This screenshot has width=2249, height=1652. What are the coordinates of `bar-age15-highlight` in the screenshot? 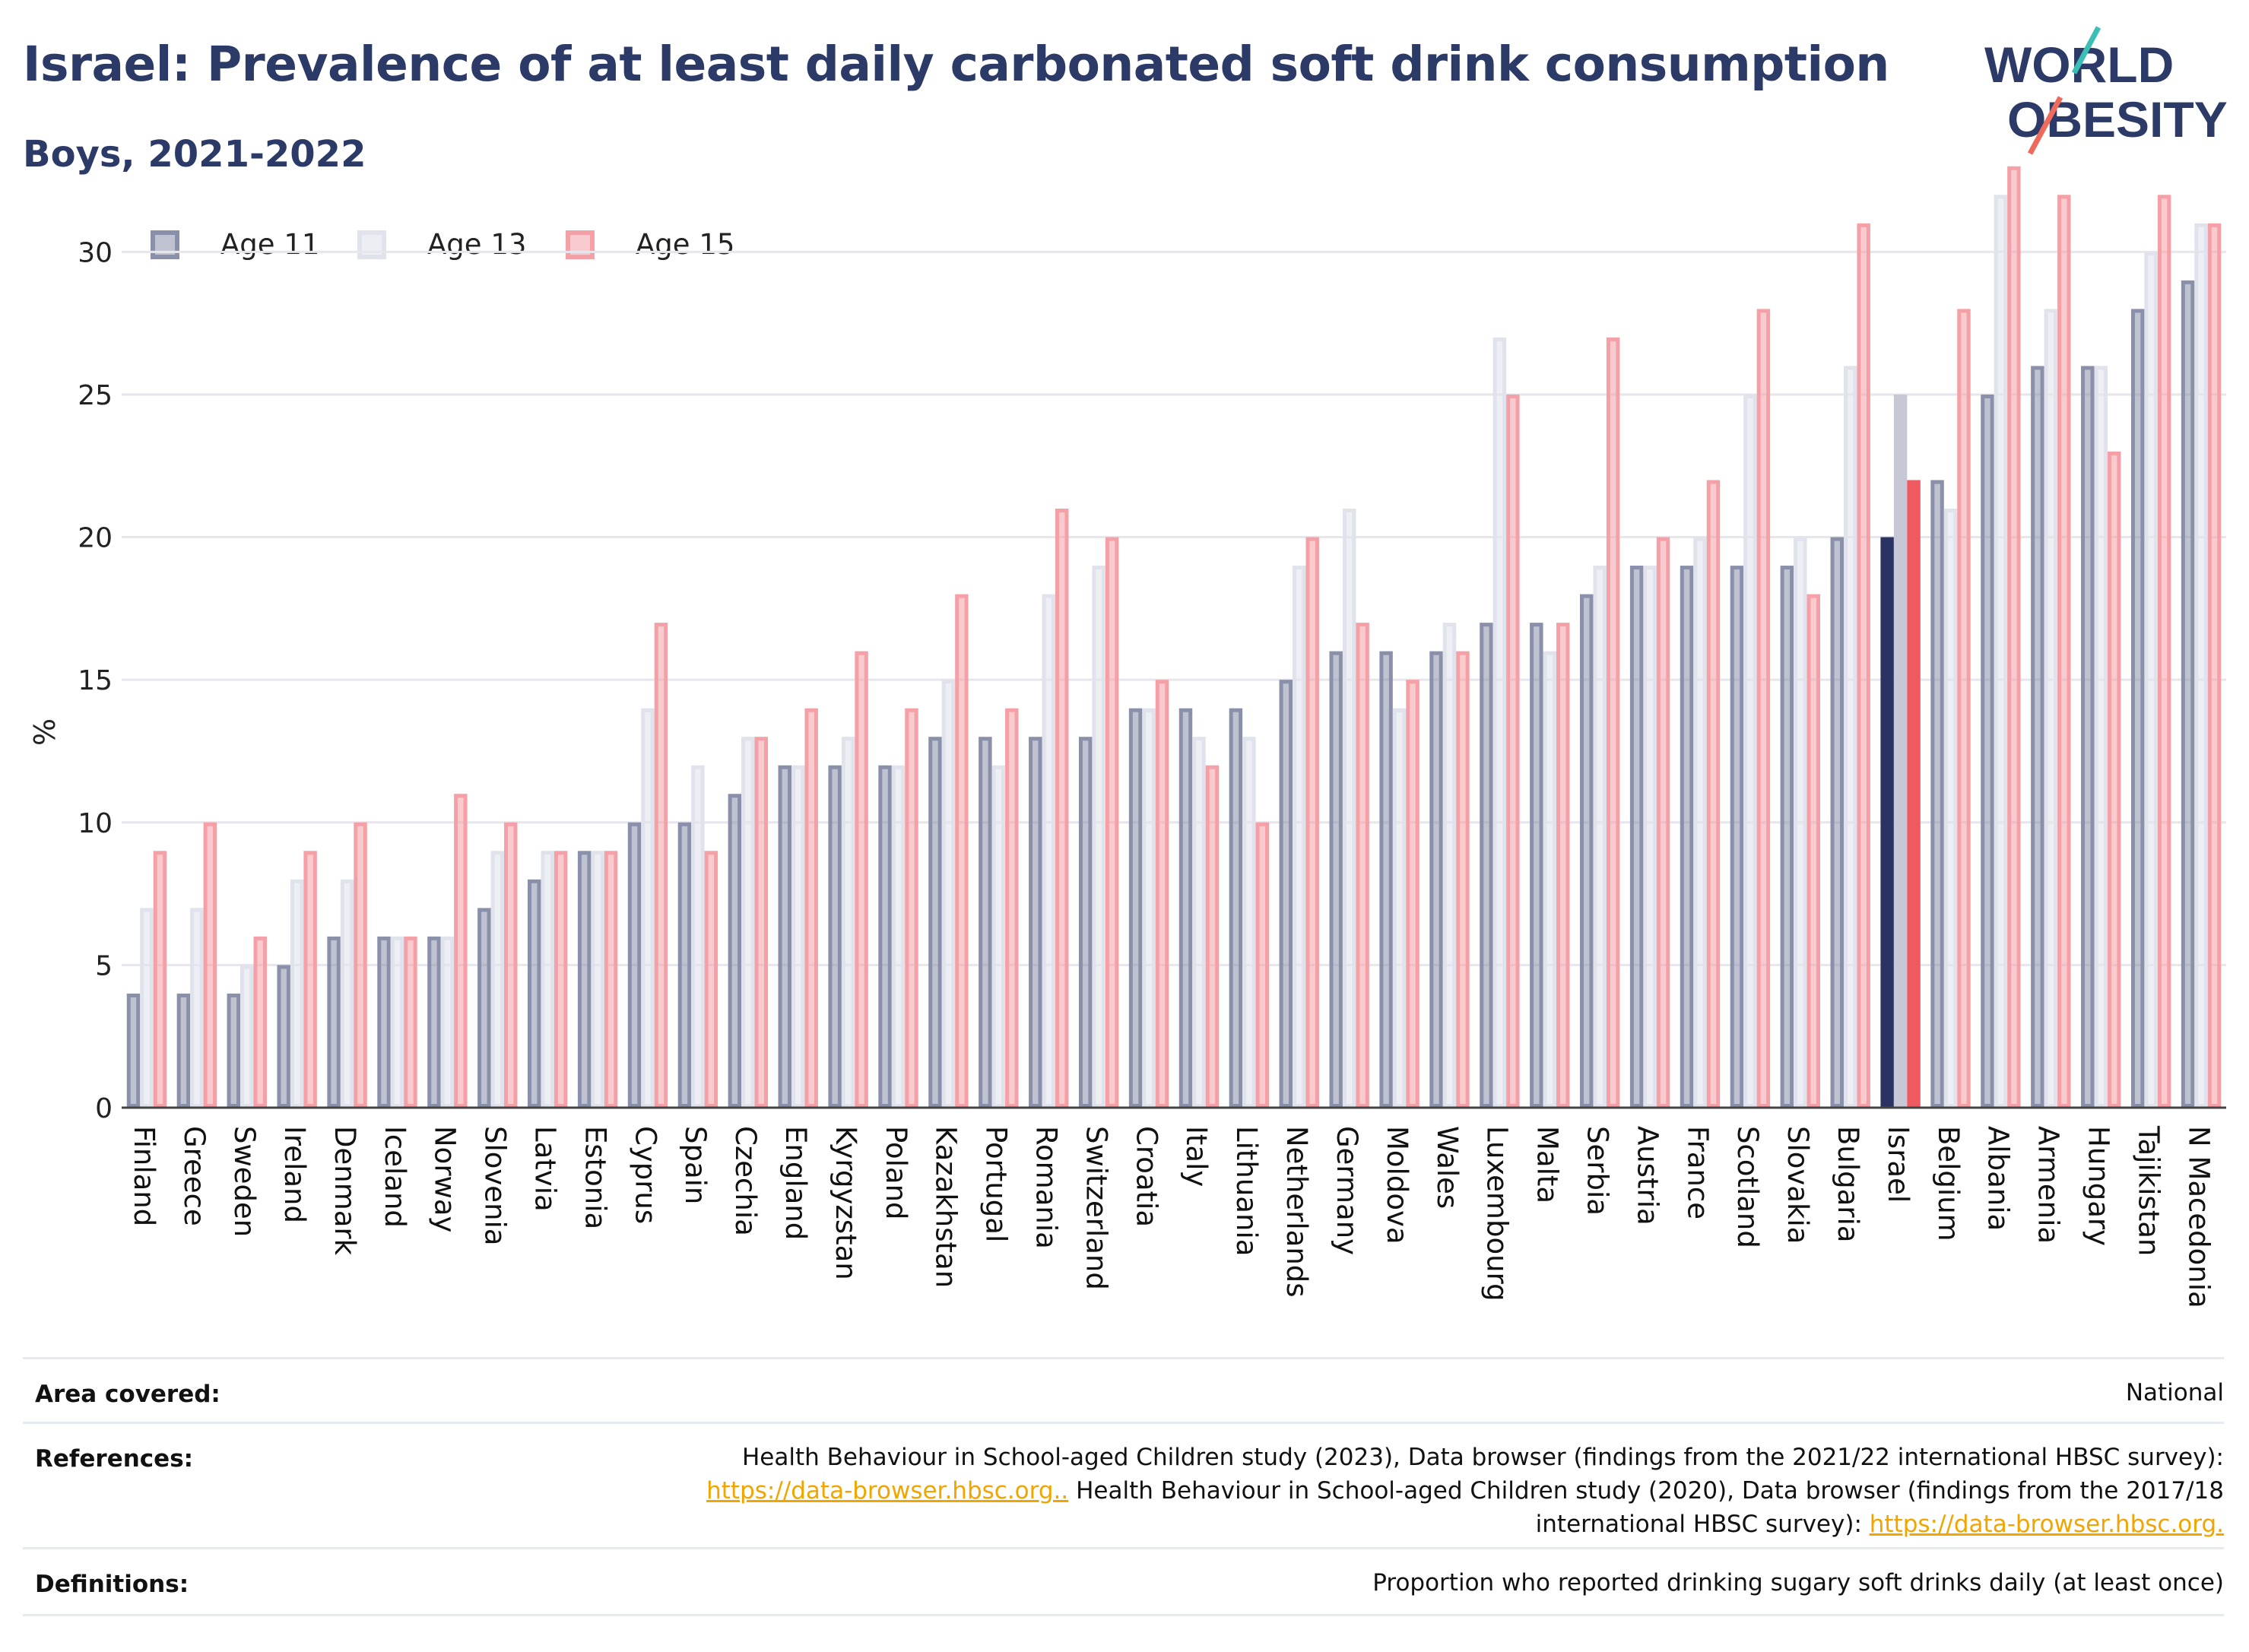 It's located at (1914, 794).